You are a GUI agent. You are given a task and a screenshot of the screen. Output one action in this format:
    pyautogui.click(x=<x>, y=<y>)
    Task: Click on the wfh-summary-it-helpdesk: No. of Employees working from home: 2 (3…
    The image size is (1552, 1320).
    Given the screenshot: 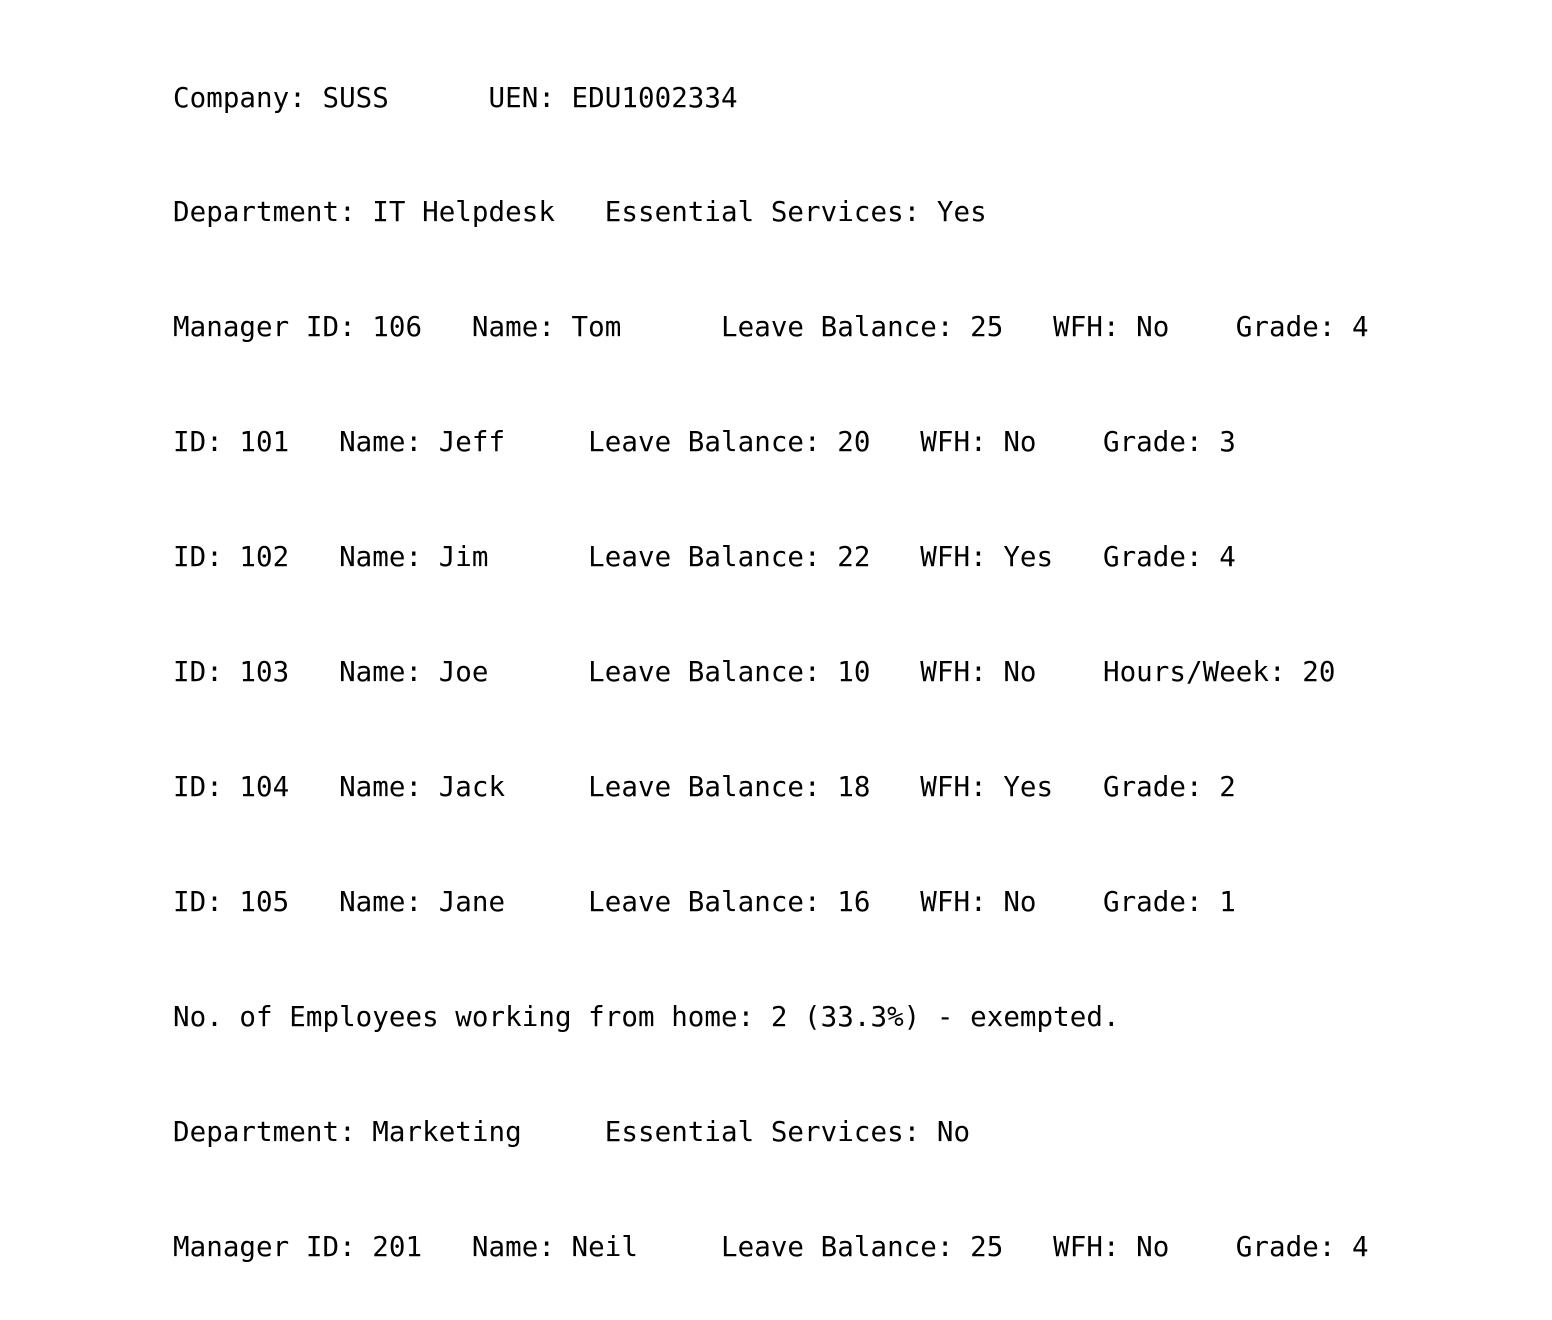 What is the action you would take?
    pyautogui.click(x=646, y=1016)
    